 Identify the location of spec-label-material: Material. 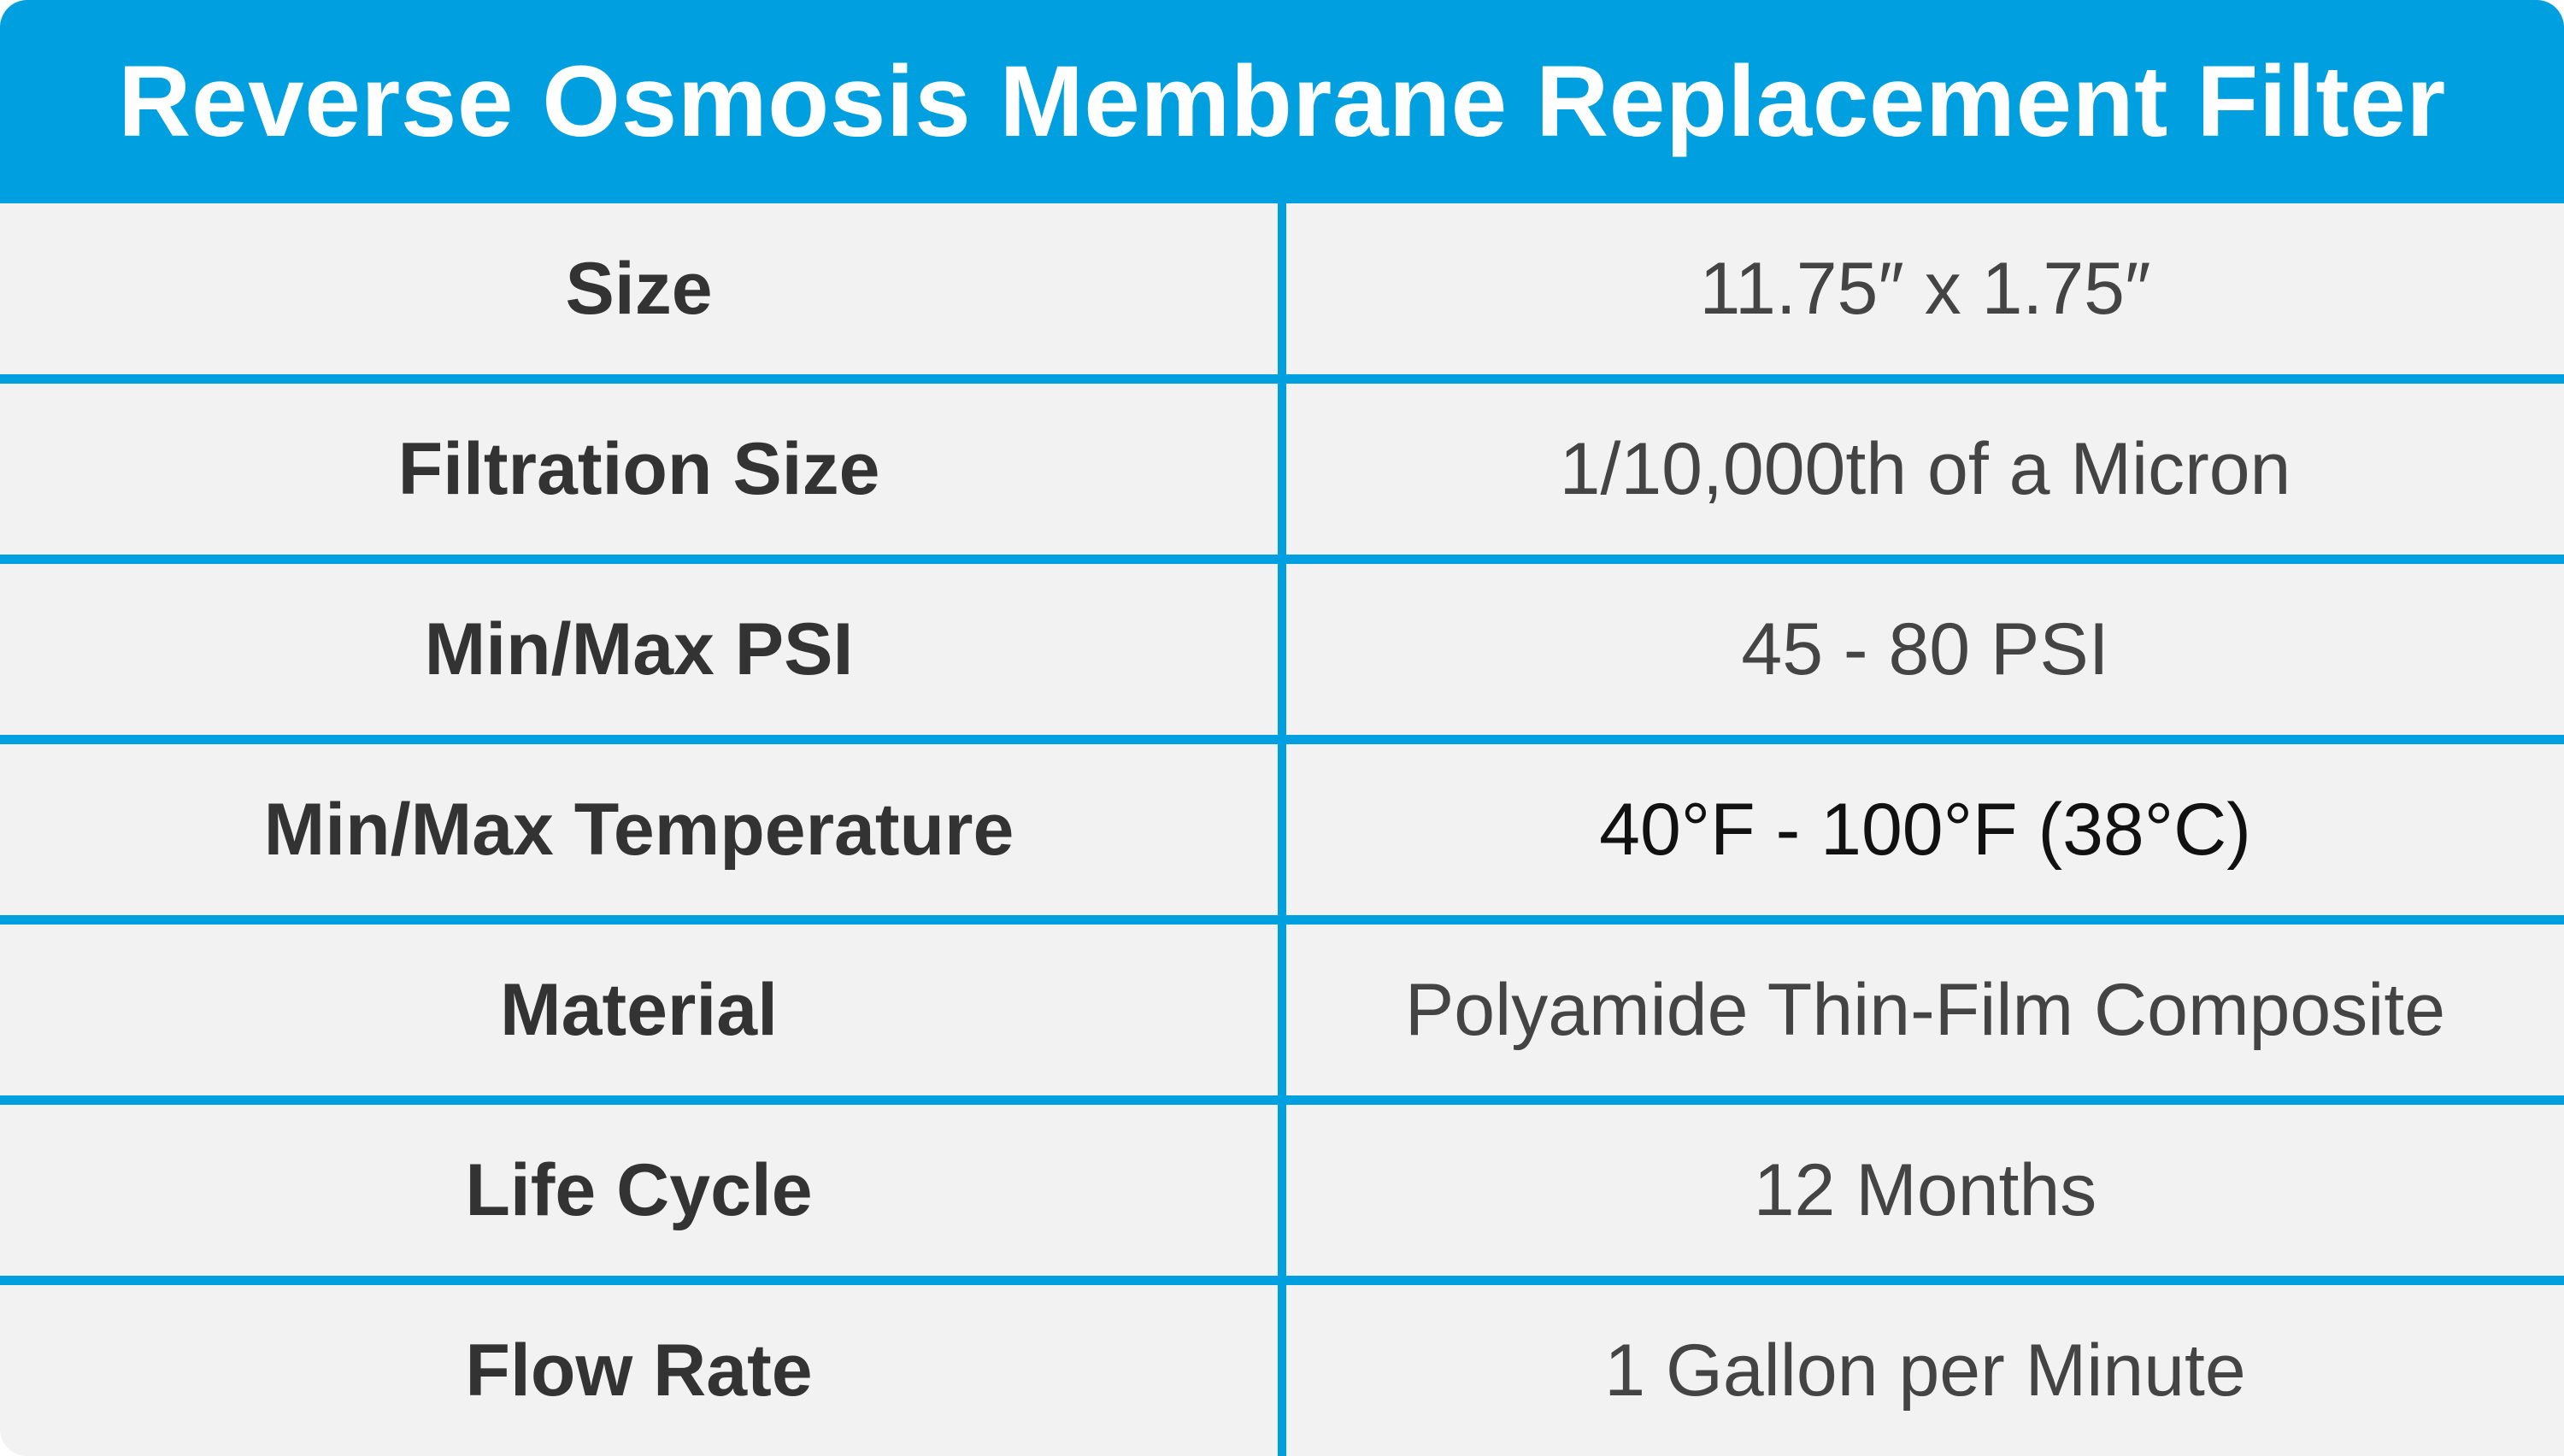
(639, 1010).